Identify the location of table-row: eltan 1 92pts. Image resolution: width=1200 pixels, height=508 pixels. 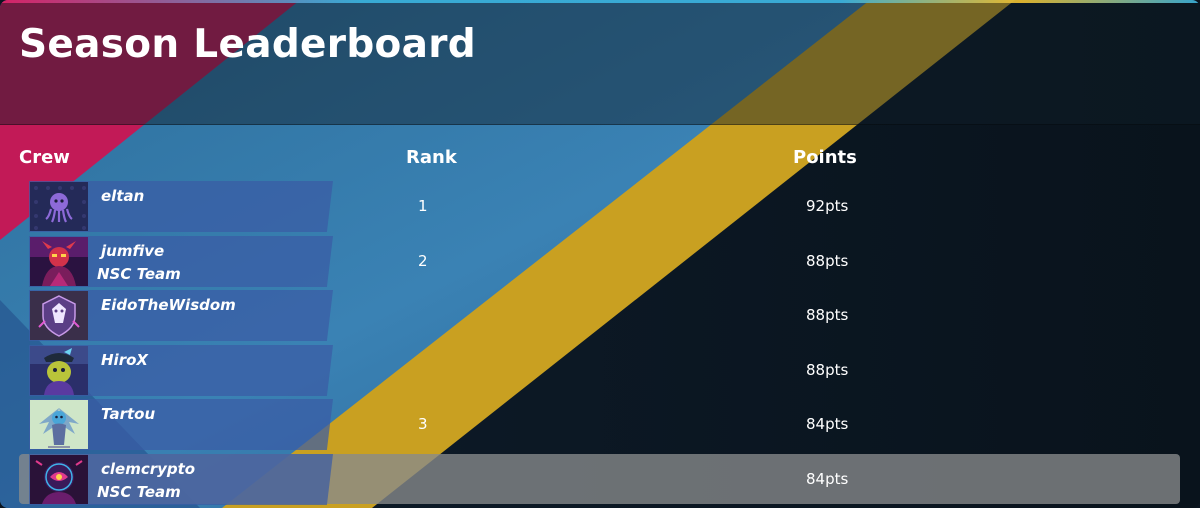
(600, 207).